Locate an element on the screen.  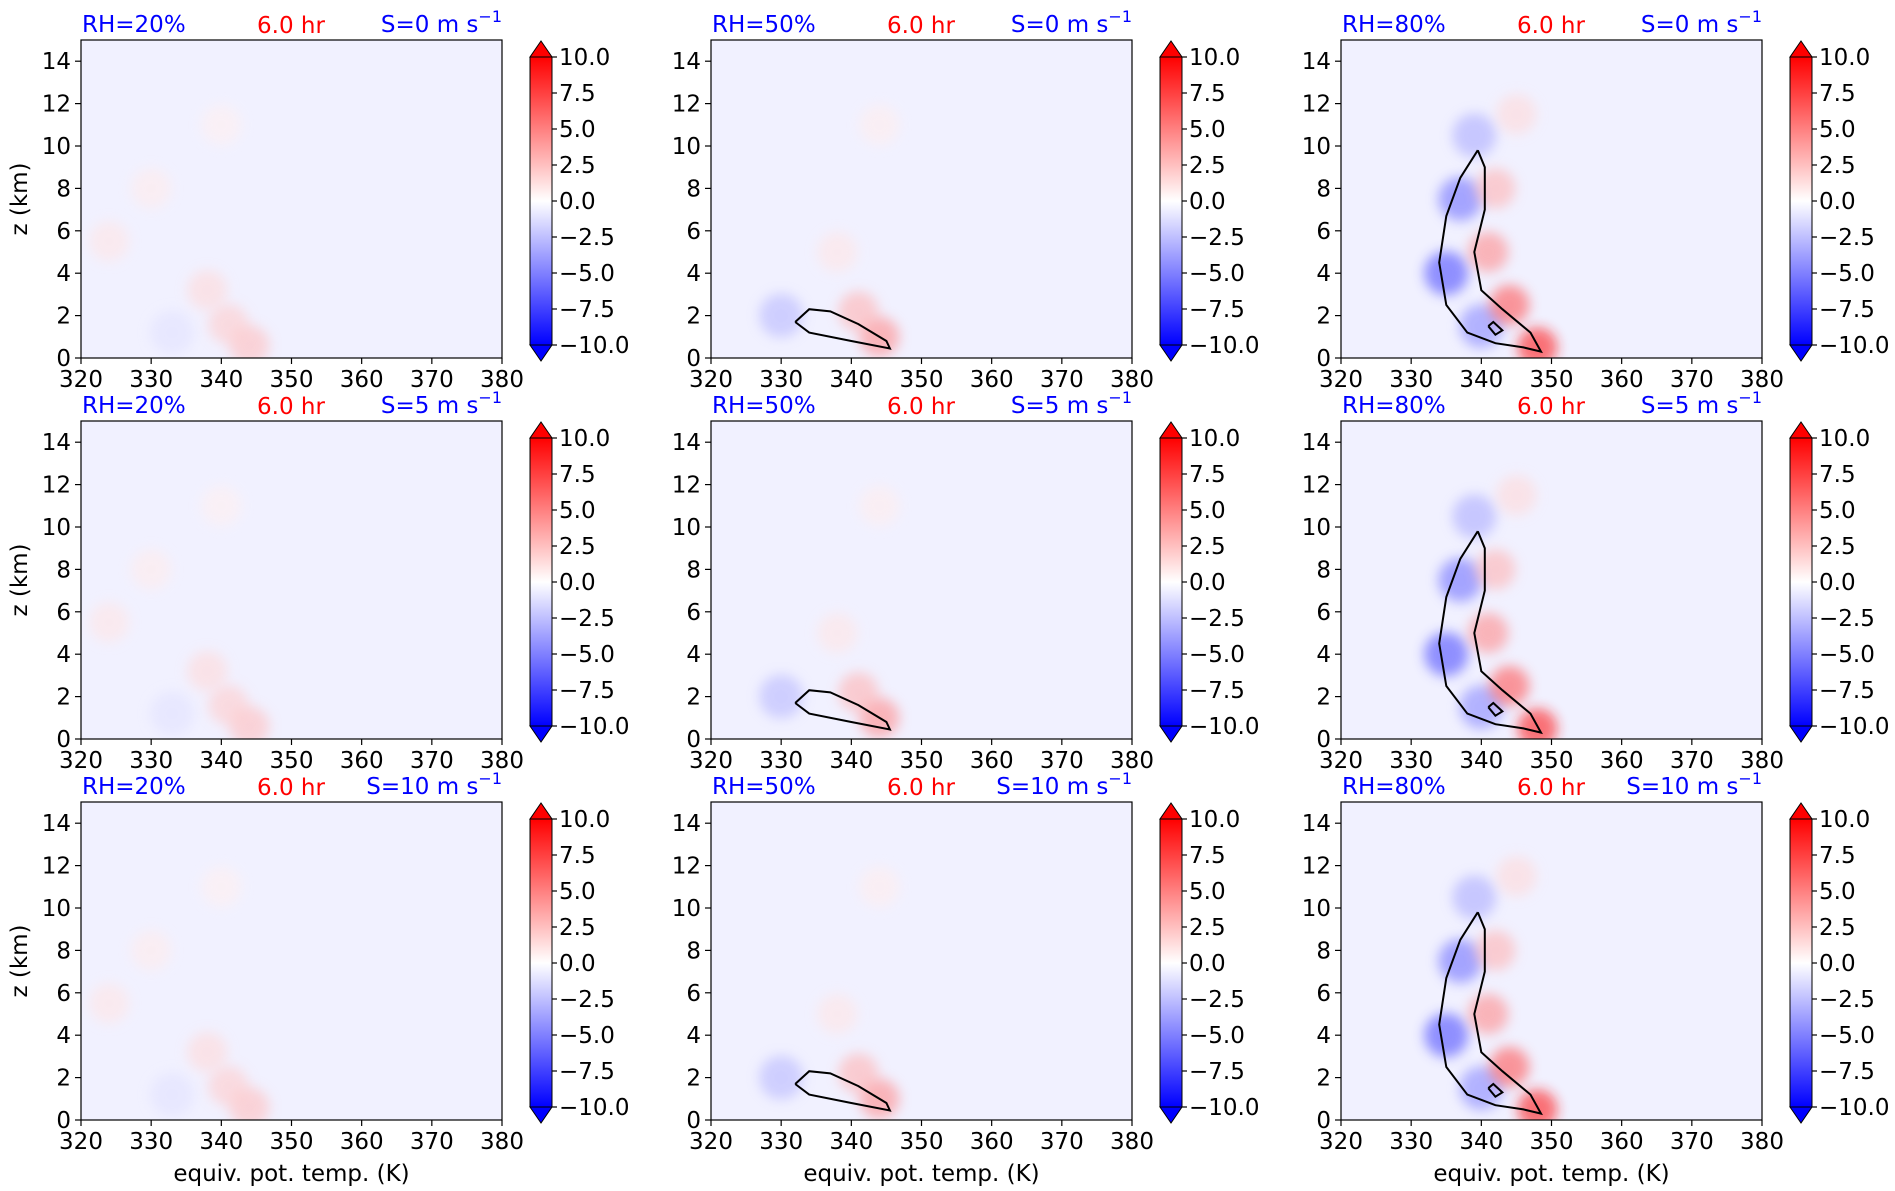
colorbar-tick-label: 5.0 is located at coordinates (1207, 130).